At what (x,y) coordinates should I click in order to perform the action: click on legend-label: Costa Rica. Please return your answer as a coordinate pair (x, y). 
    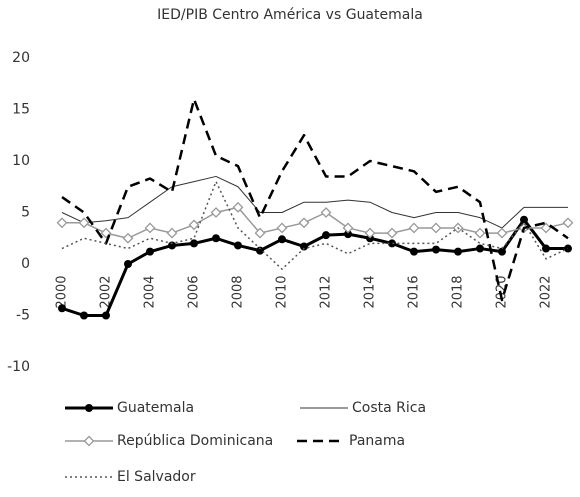
    Looking at the image, I should click on (389, 408).